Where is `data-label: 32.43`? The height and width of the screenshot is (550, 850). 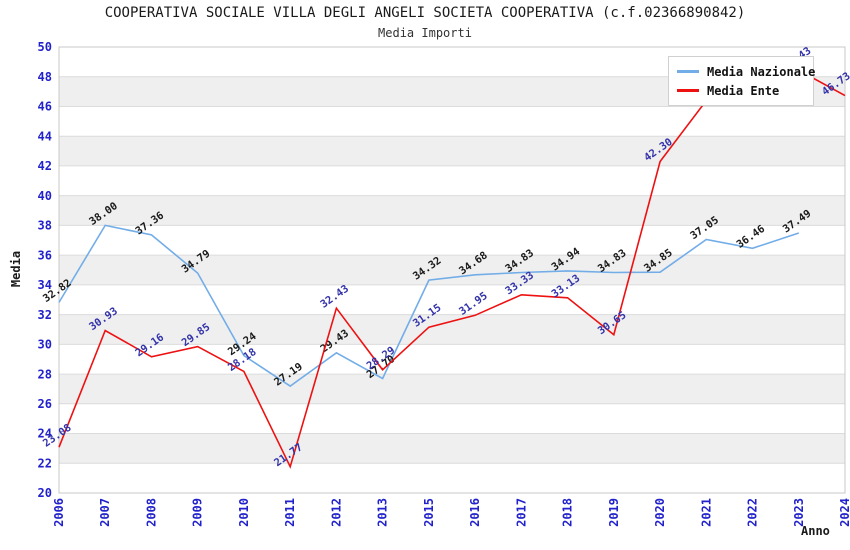 data-label: 32.43 is located at coordinates (334, 297).